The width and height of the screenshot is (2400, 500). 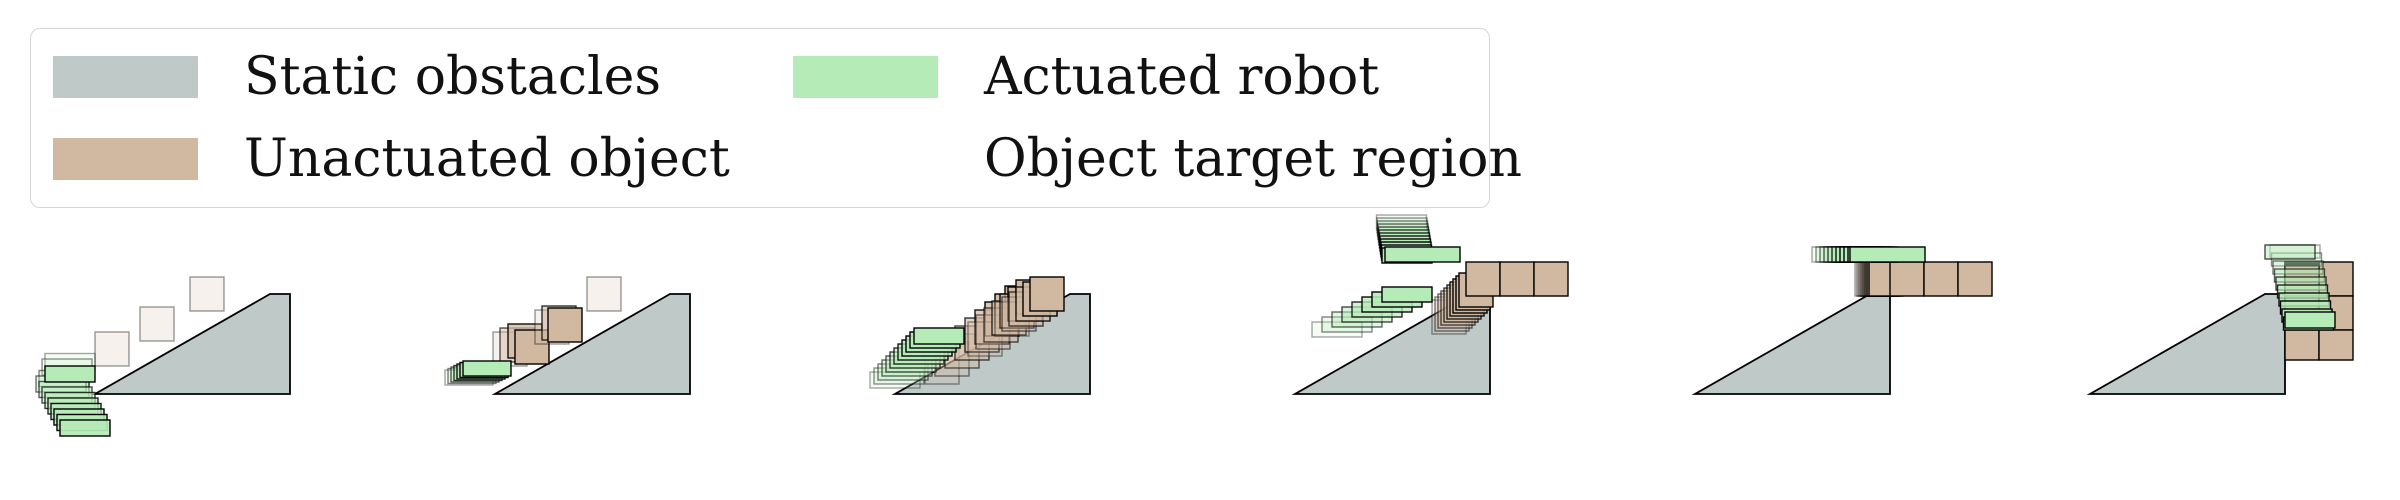 I want to click on legend-entry-static-obstacles: Static obstacles, so click(x=357, y=77).